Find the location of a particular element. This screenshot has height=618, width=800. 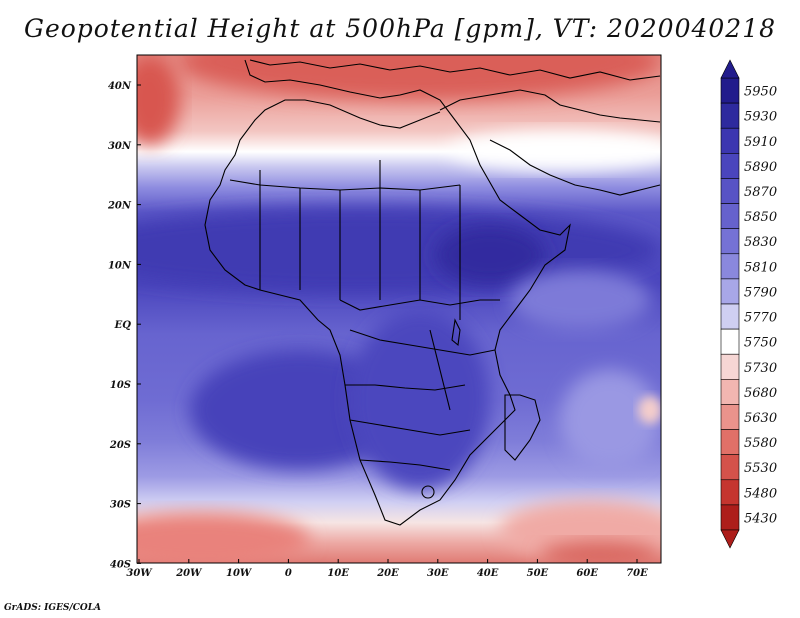

colorbar-label: 5930 is located at coordinates (760, 117).